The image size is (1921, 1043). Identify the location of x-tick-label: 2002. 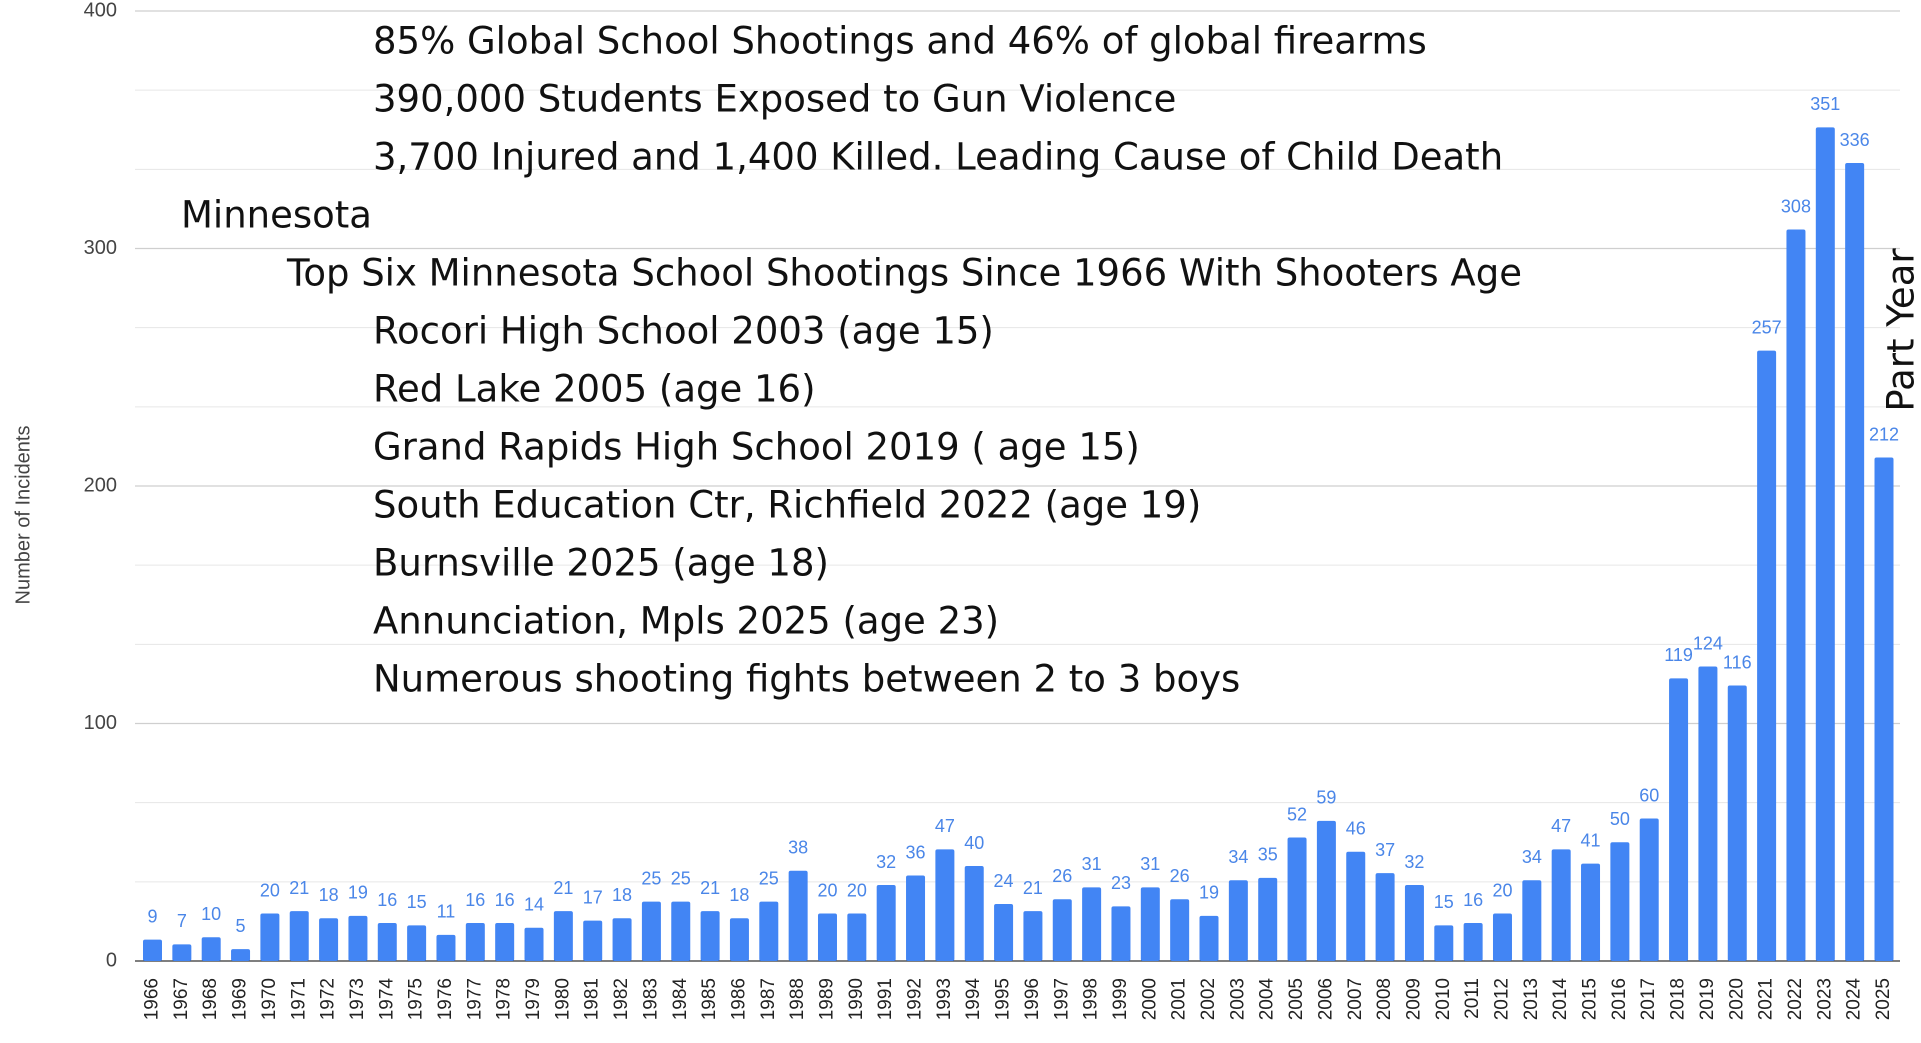
(1208, 999).